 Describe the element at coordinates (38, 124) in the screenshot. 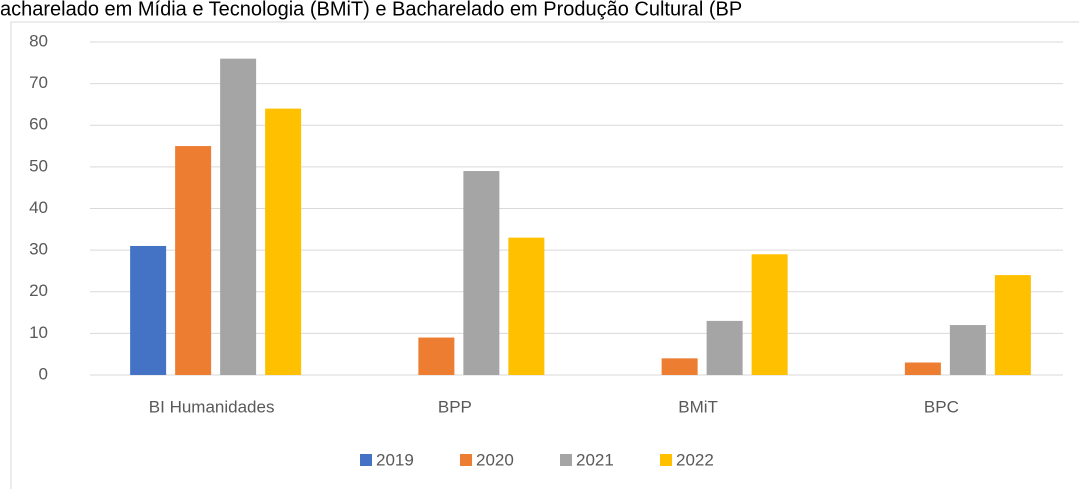

I see `y-tick-label: 60` at that location.